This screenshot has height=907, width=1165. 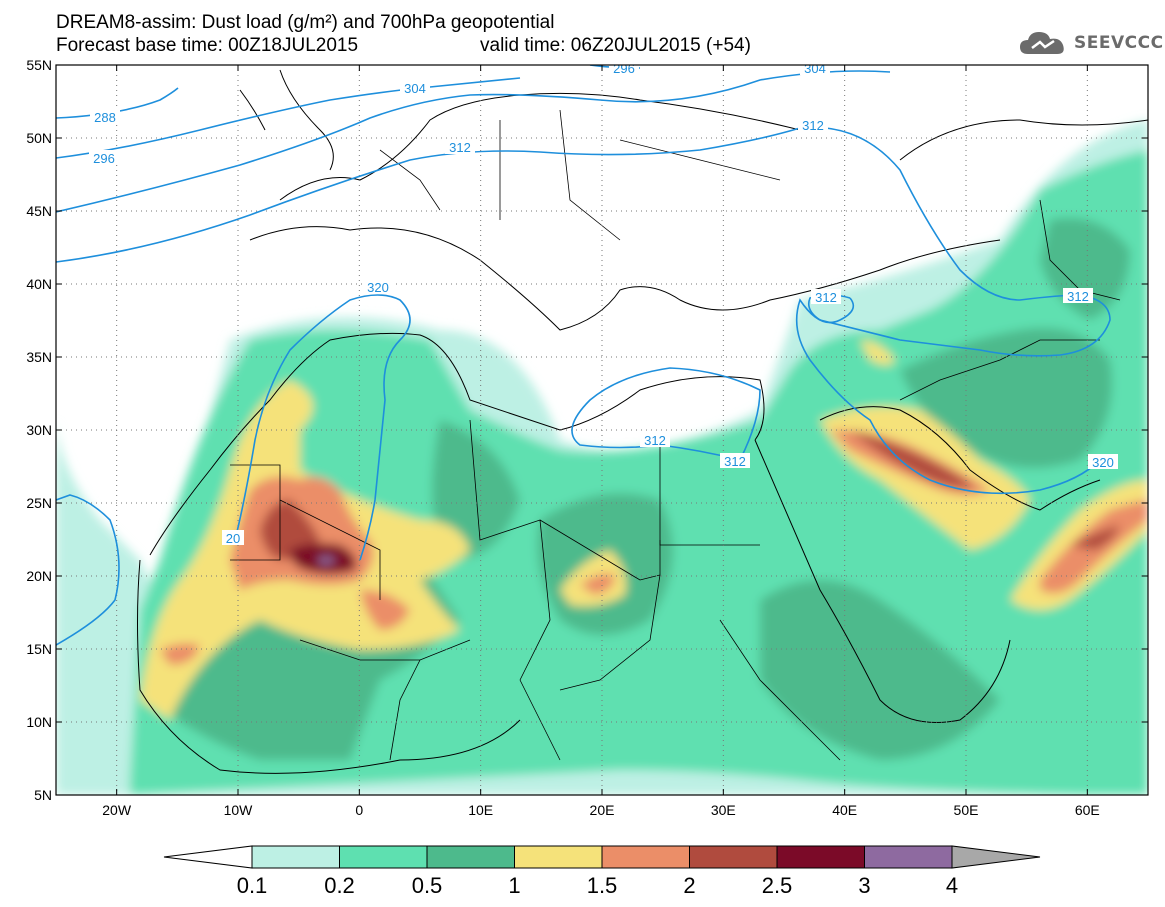 I want to click on colorbar-label: 0.1, so click(x=252, y=885).